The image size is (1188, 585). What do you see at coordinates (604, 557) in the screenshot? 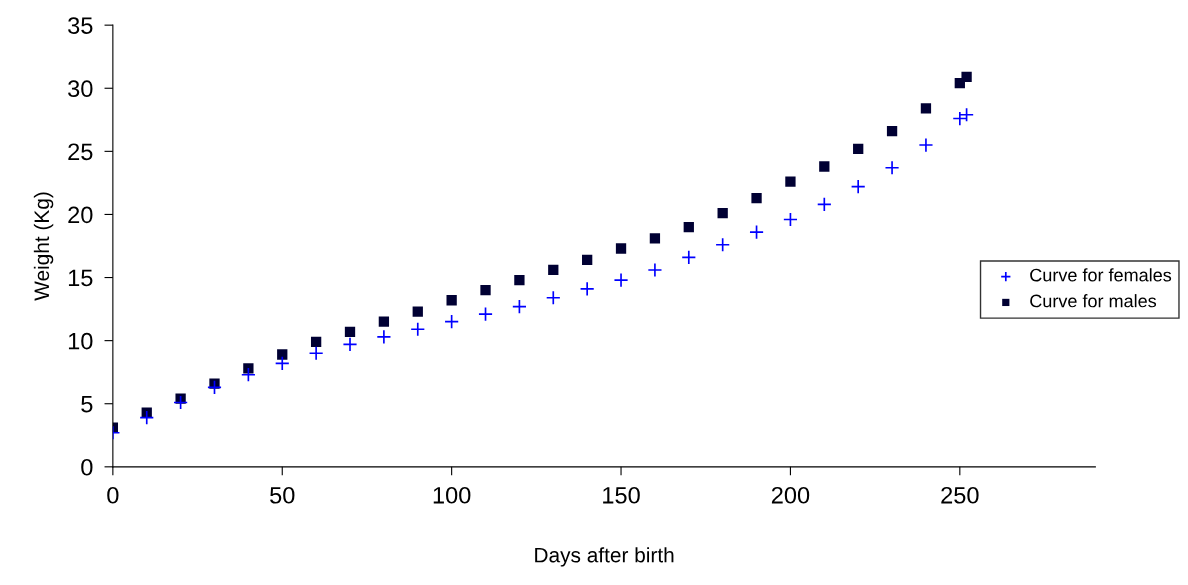
I see `x-axis-title: Days after birth` at bounding box center [604, 557].